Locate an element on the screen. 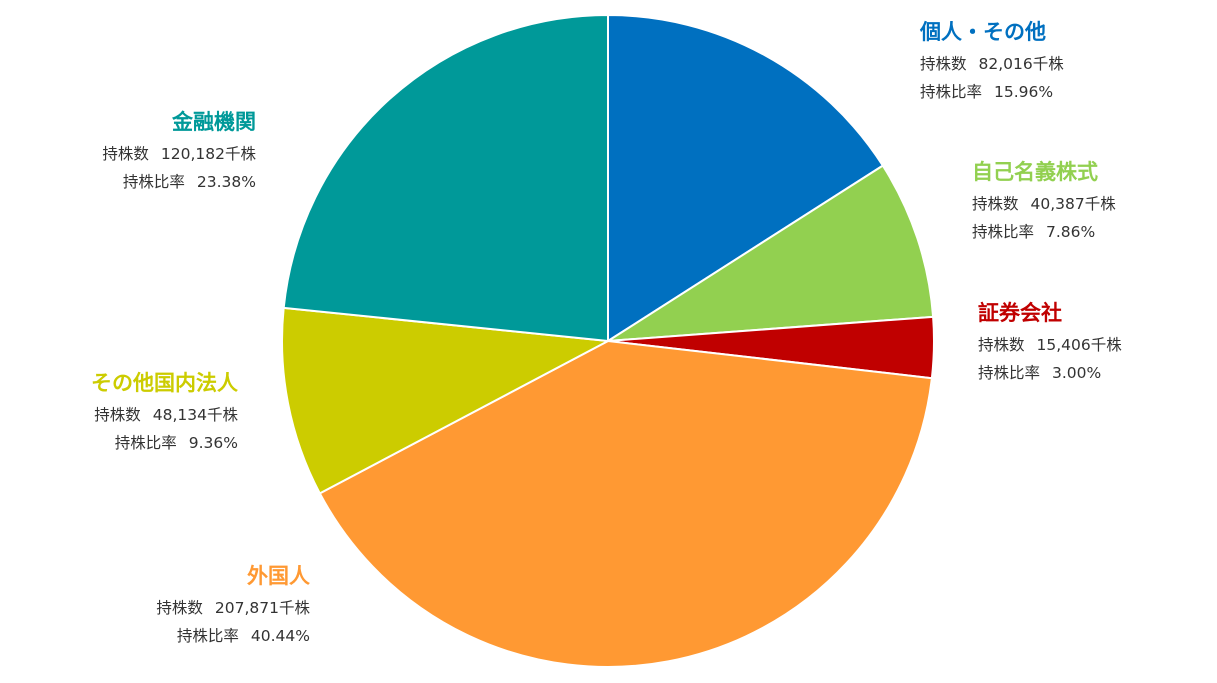  shares-row-treasury-stock: 持株数 40,387千株 is located at coordinates (1044, 204).